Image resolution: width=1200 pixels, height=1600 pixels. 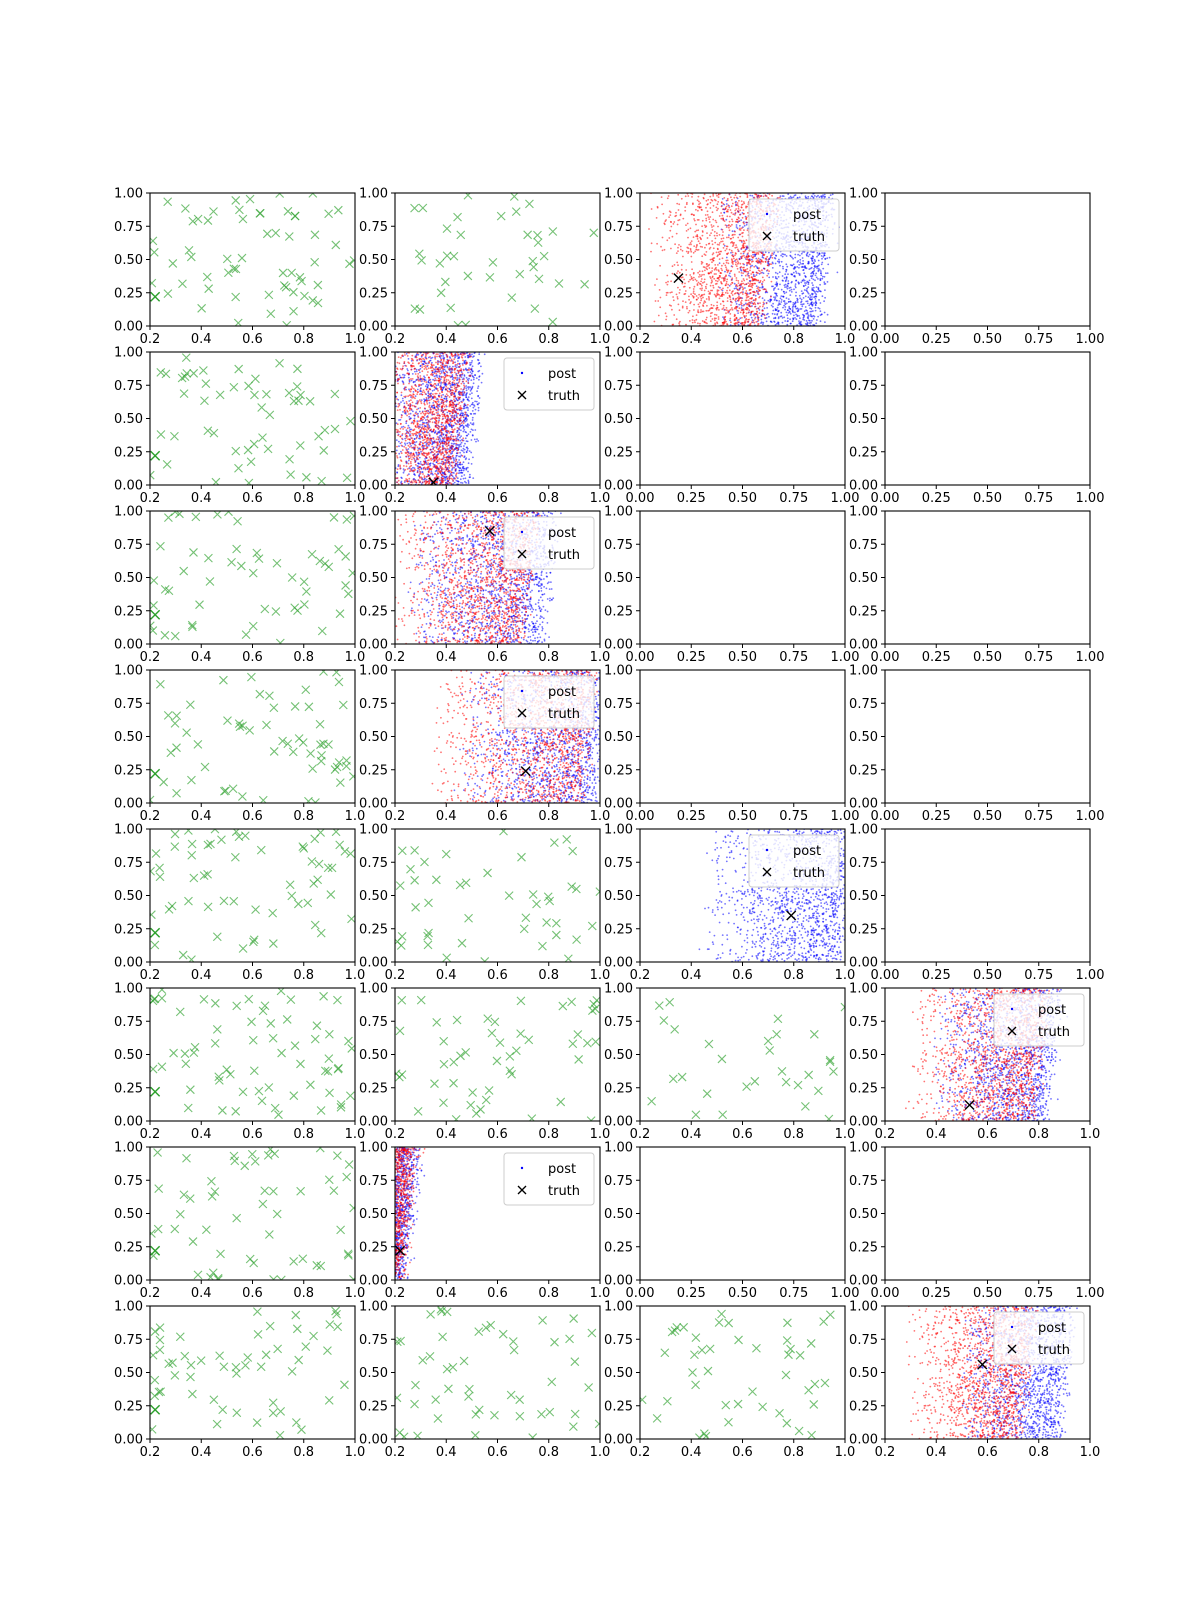 I want to click on axes-frame, so click(x=252, y=259).